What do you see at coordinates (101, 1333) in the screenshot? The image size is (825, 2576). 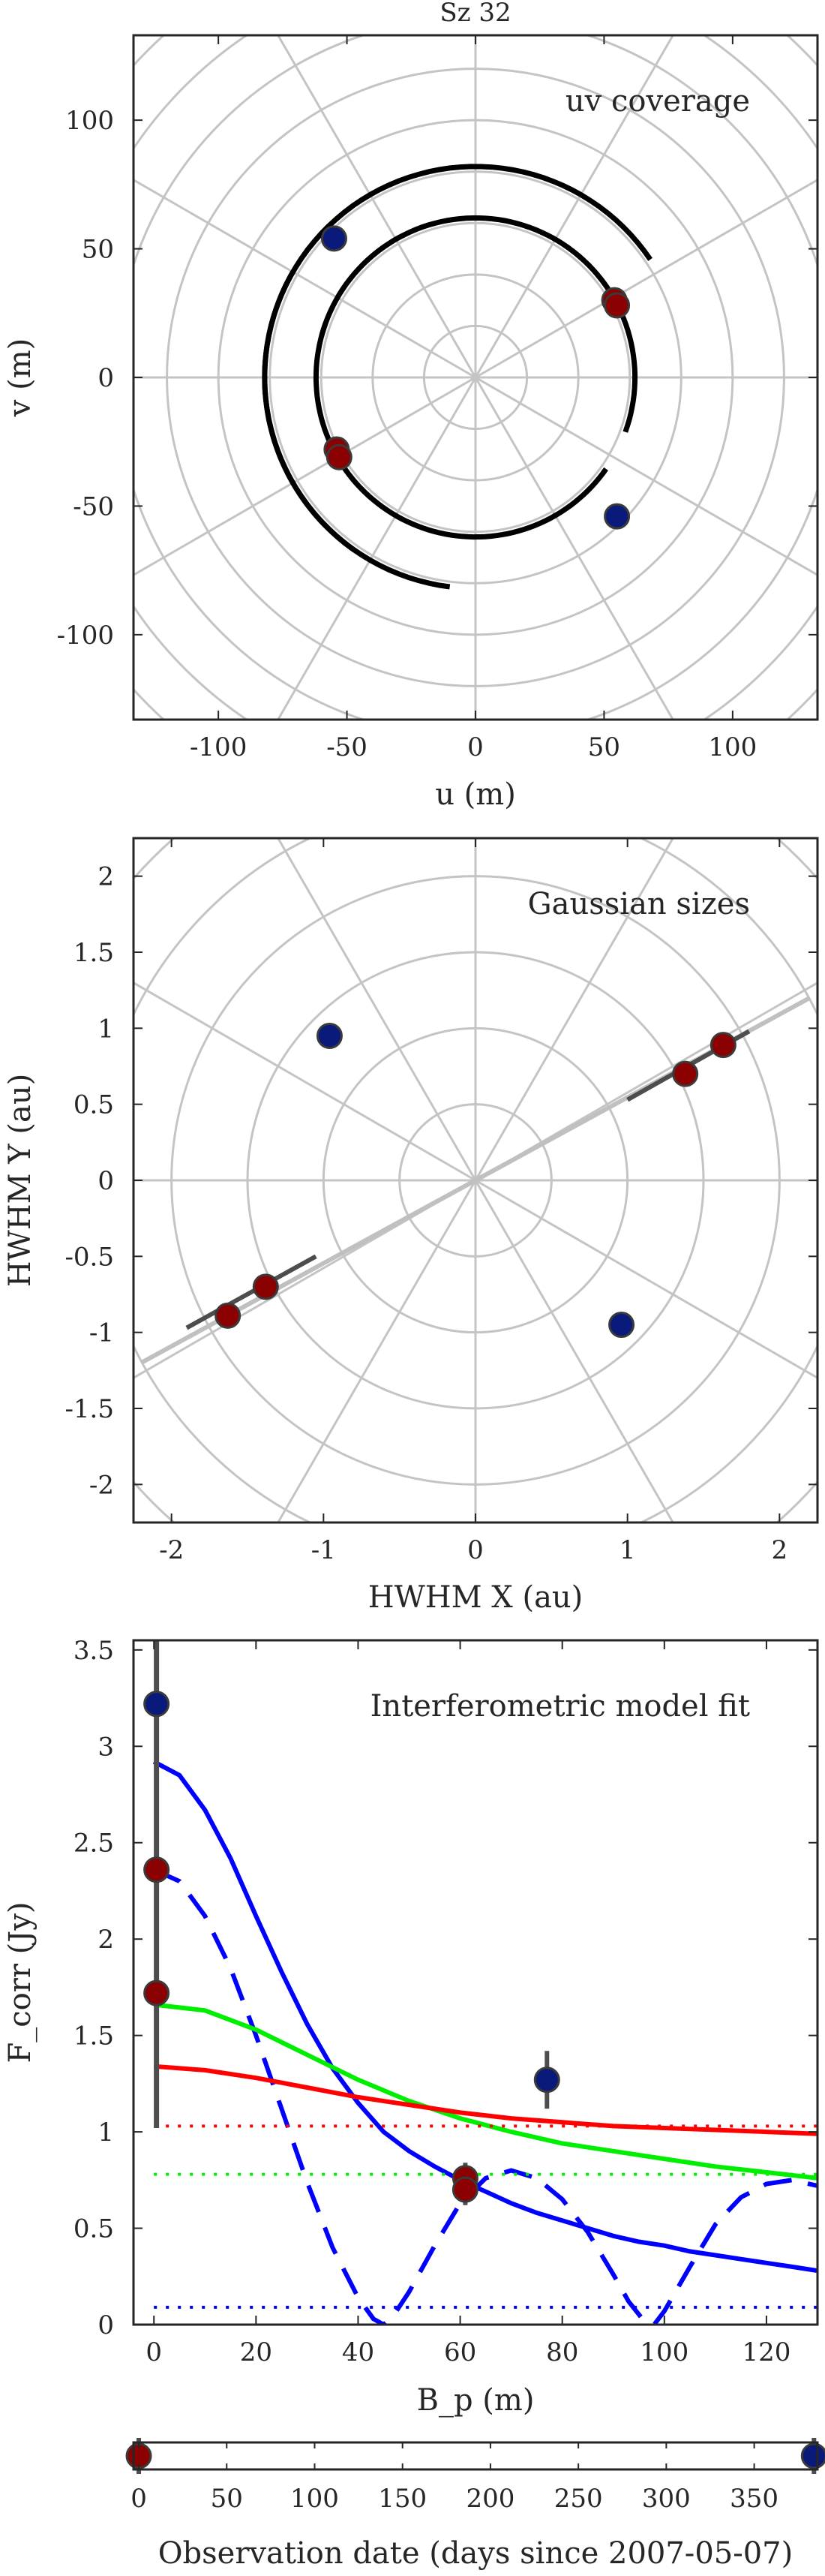 I see `y-tick-label: -1` at bounding box center [101, 1333].